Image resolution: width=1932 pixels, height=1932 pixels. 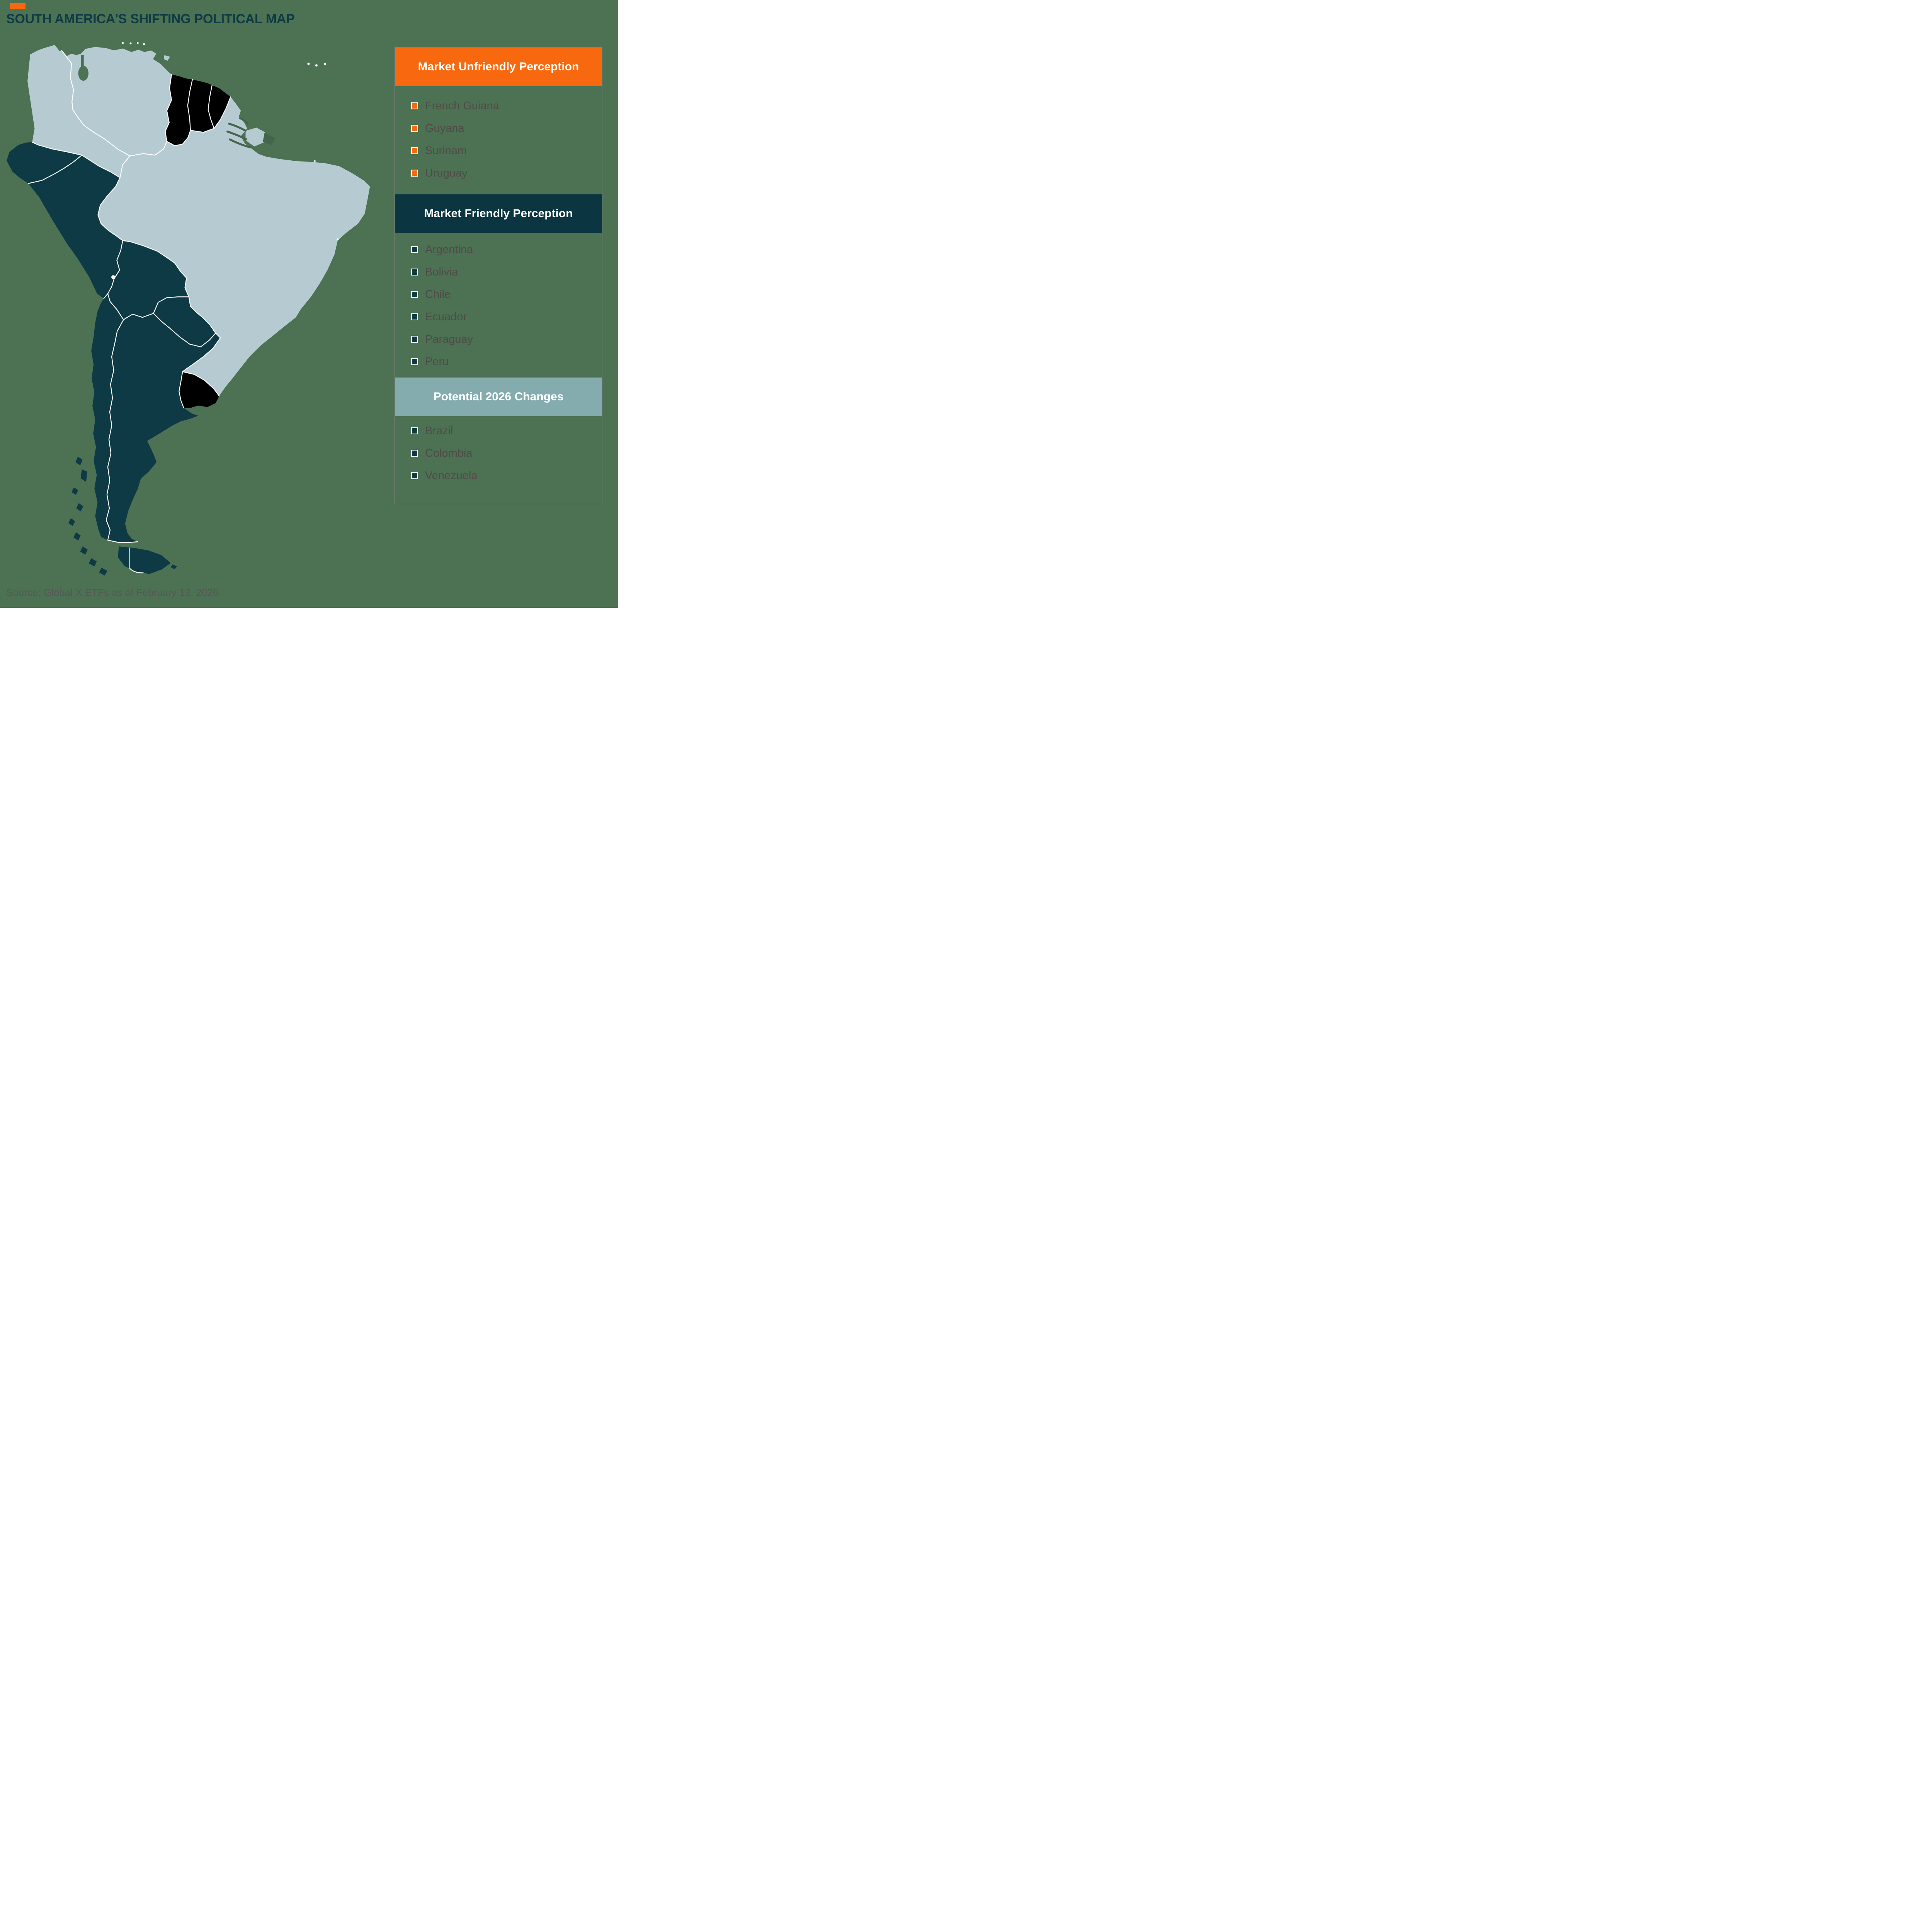 I want to click on map-country-colombia, so click(x=78, y=112).